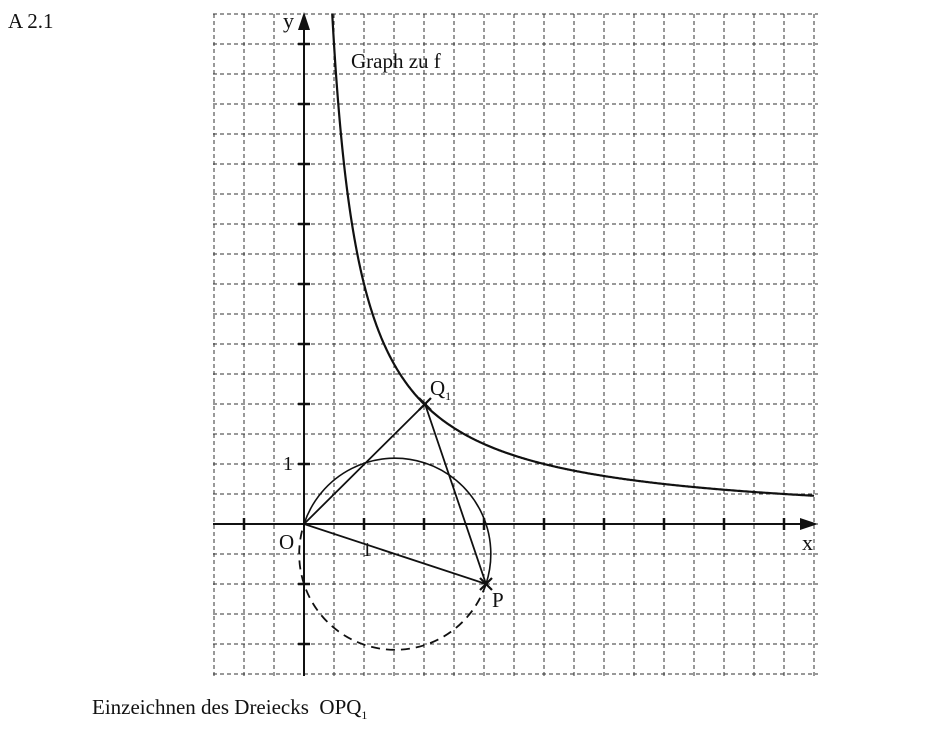 Image resolution: width=939 pixels, height=729 pixels. What do you see at coordinates (288, 20) in the screenshot?
I see `y-axis-label: y` at bounding box center [288, 20].